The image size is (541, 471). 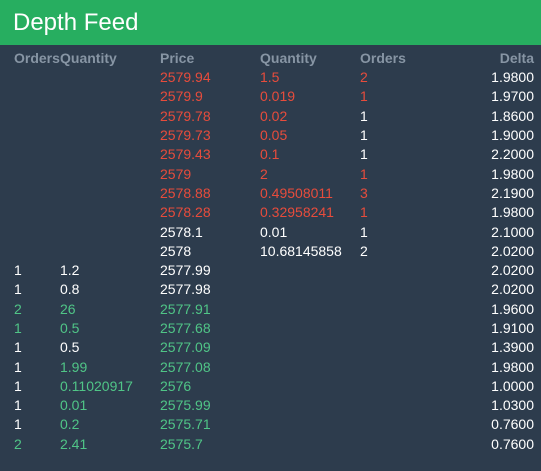 I want to click on delta-cell: 2.1900, so click(x=512, y=192).